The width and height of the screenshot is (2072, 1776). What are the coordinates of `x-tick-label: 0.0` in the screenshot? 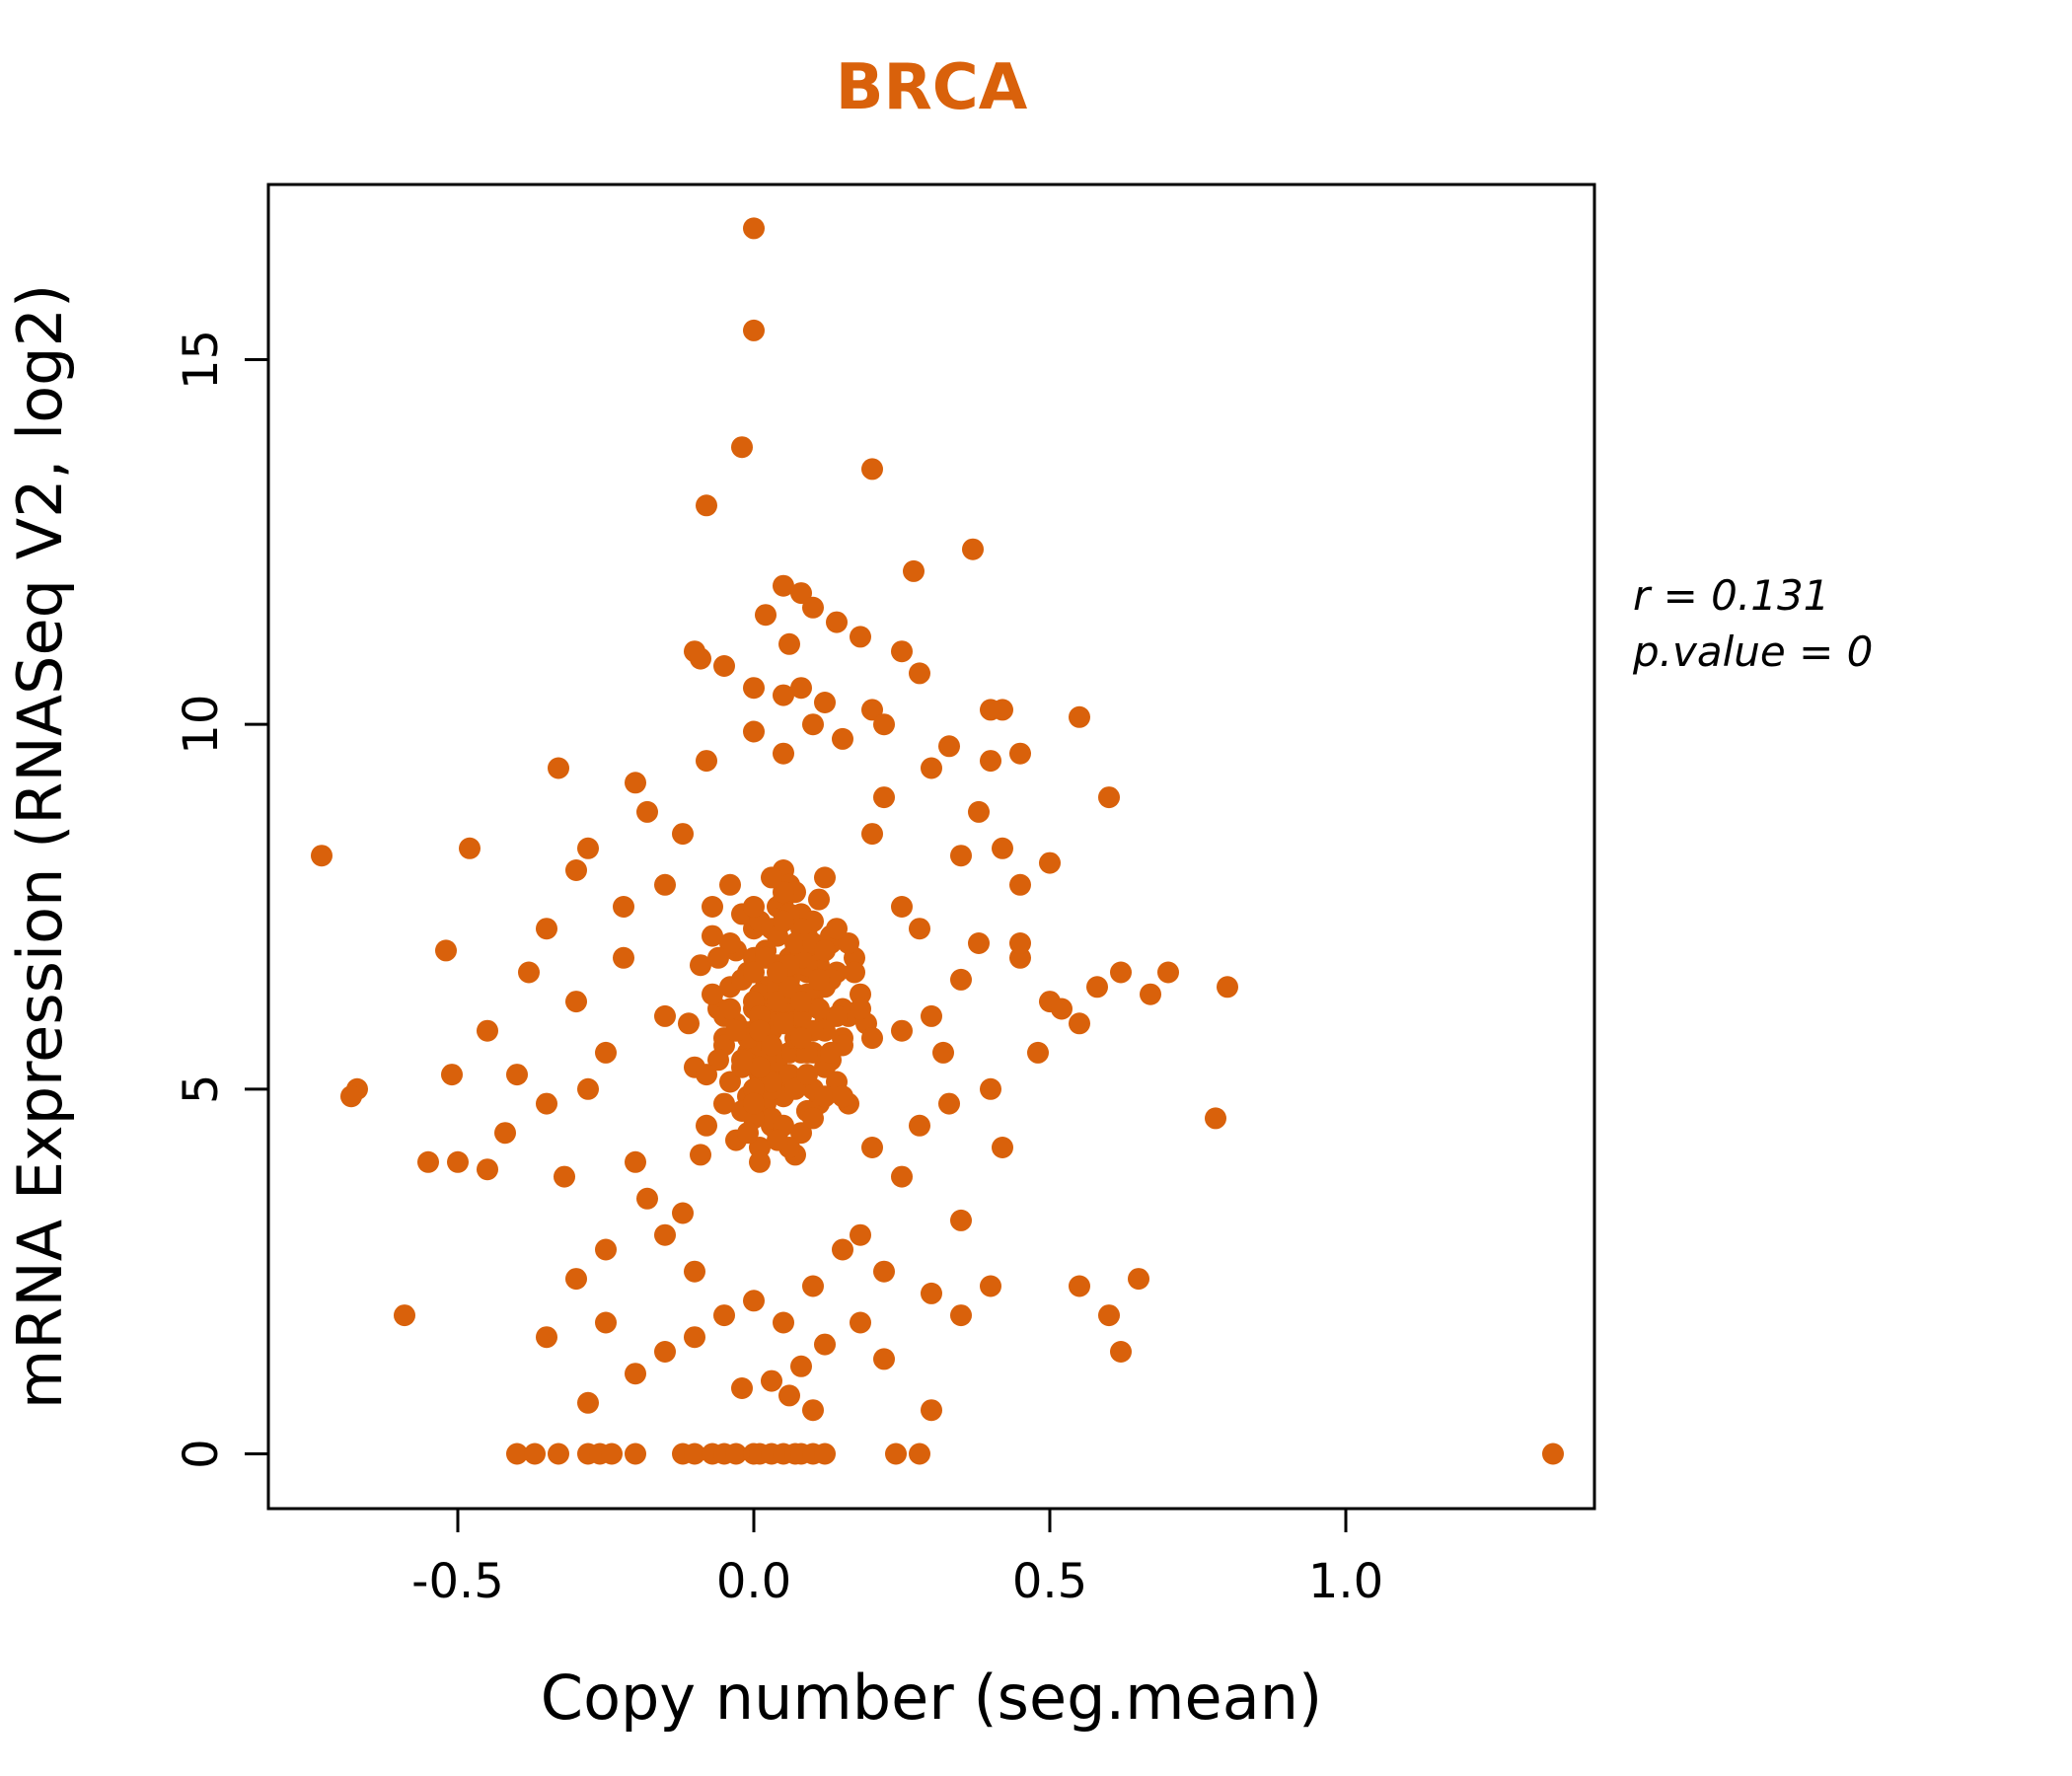 It's located at (754, 1581).